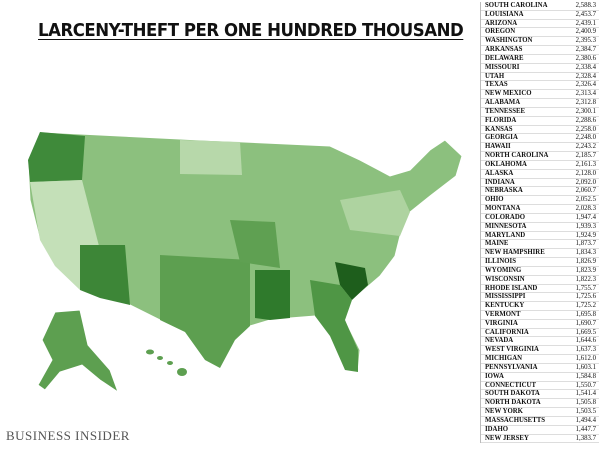  What do you see at coordinates (505, 235) in the screenshot?
I see `state-name: MARYLAND` at bounding box center [505, 235].